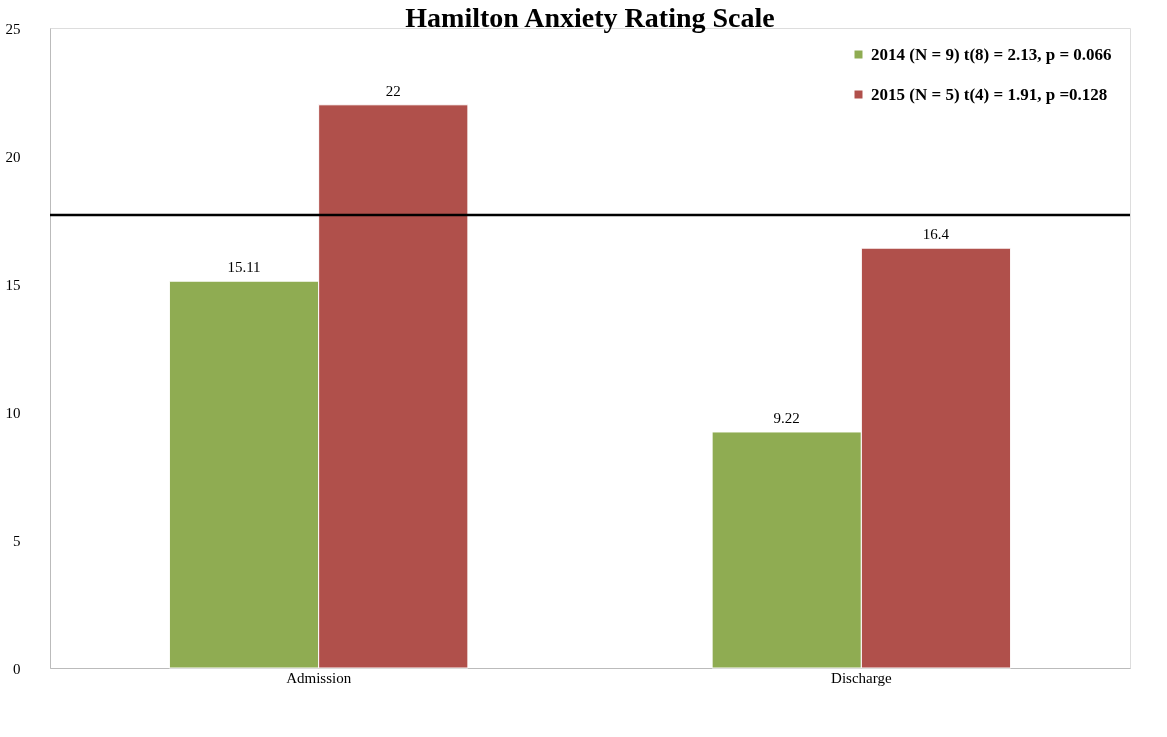 The image size is (1167, 737). Describe the element at coordinates (13, 156) in the screenshot. I see `y-tick-label: 20` at that location.